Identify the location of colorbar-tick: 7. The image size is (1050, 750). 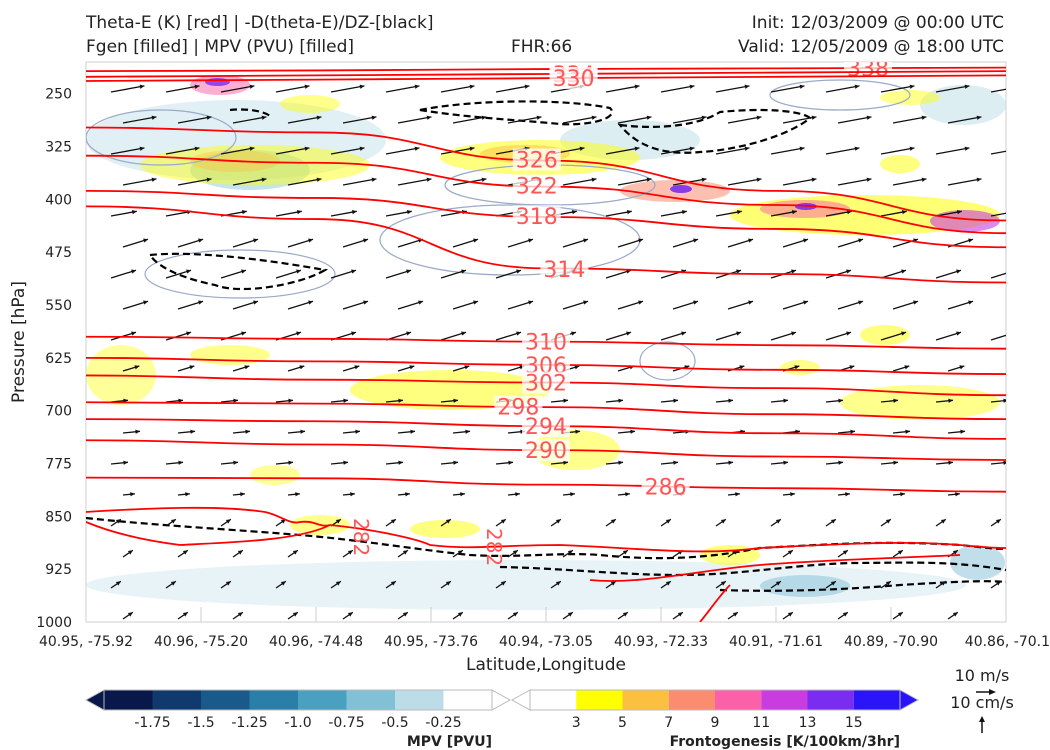
(668, 723).